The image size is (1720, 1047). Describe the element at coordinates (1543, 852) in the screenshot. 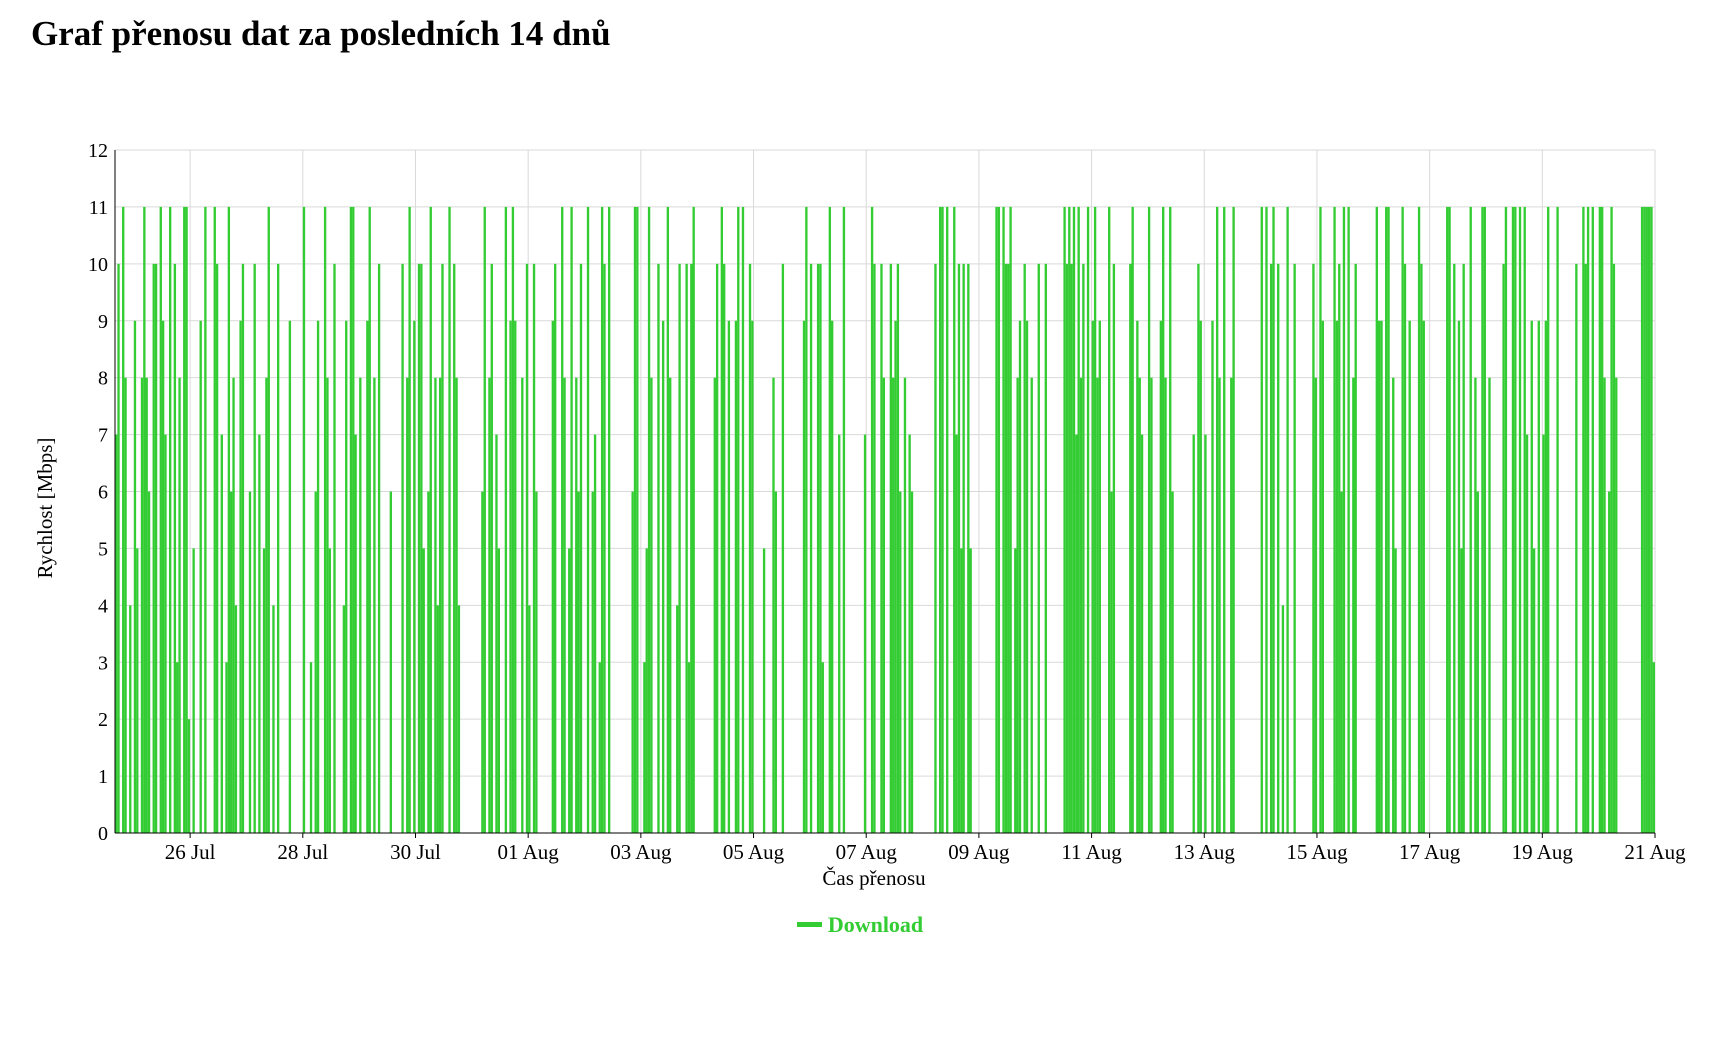

I see `x-tick-label: 19 Aug` at that location.